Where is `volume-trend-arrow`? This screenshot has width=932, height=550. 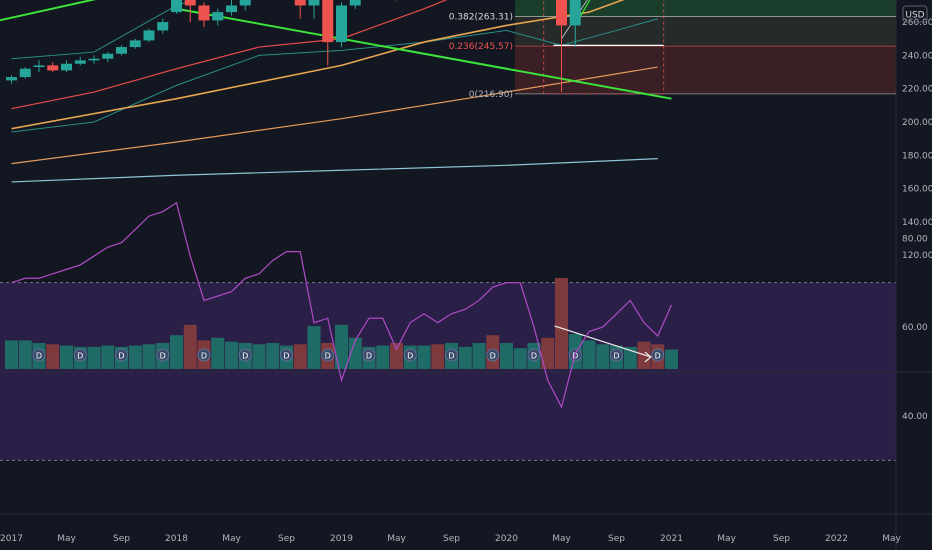
volume-trend-arrow is located at coordinates (603, 341).